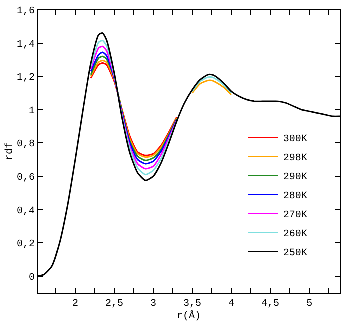  What do you see at coordinates (25, 245) in the screenshot?
I see `y-tick-label: 0,2` at bounding box center [25, 245].